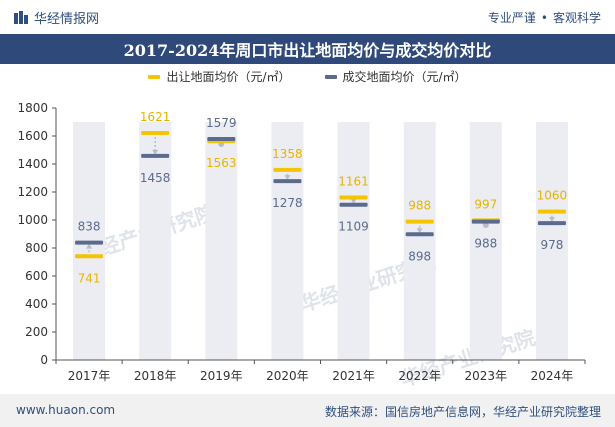 Image resolution: width=615 pixels, height=427 pixels. I want to click on transfer-price-label: 1563, so click(221, 163).